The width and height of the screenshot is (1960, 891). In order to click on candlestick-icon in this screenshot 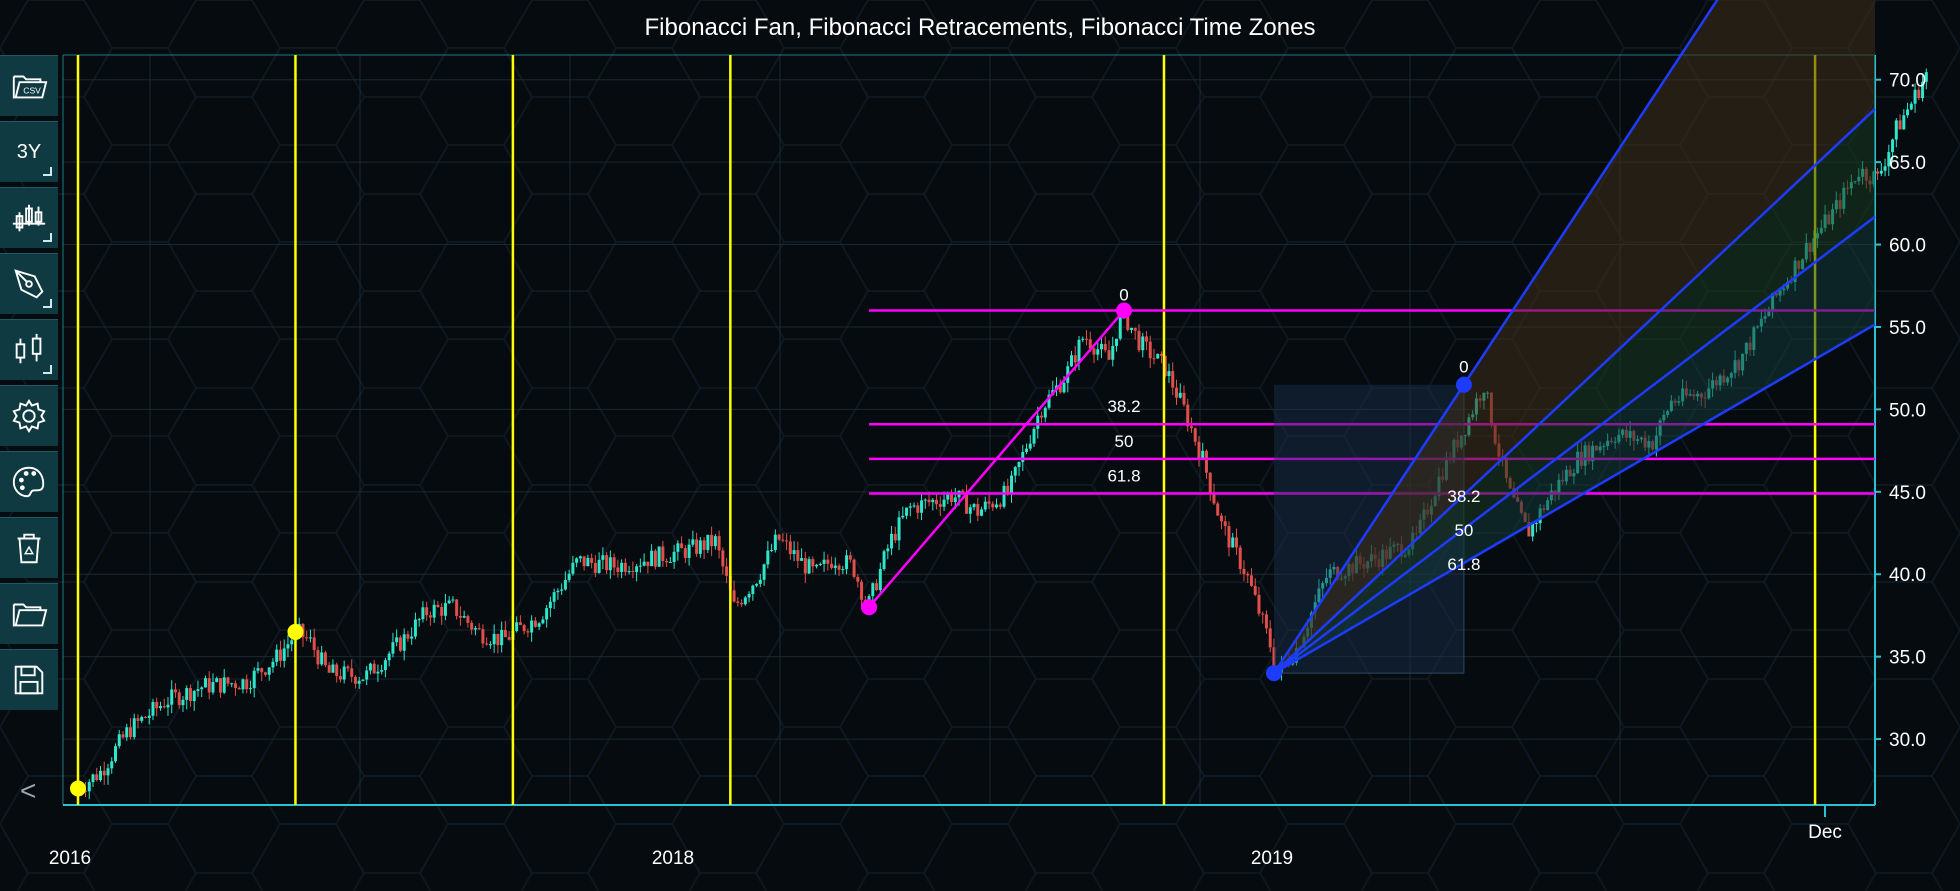, I will do `click(29, 218)`.